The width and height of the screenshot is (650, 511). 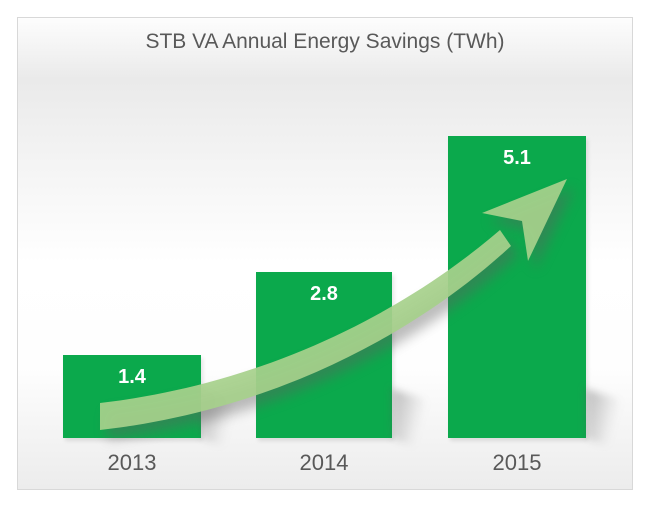 I want to click on bar: 1.4, so click(x=154, y=403).